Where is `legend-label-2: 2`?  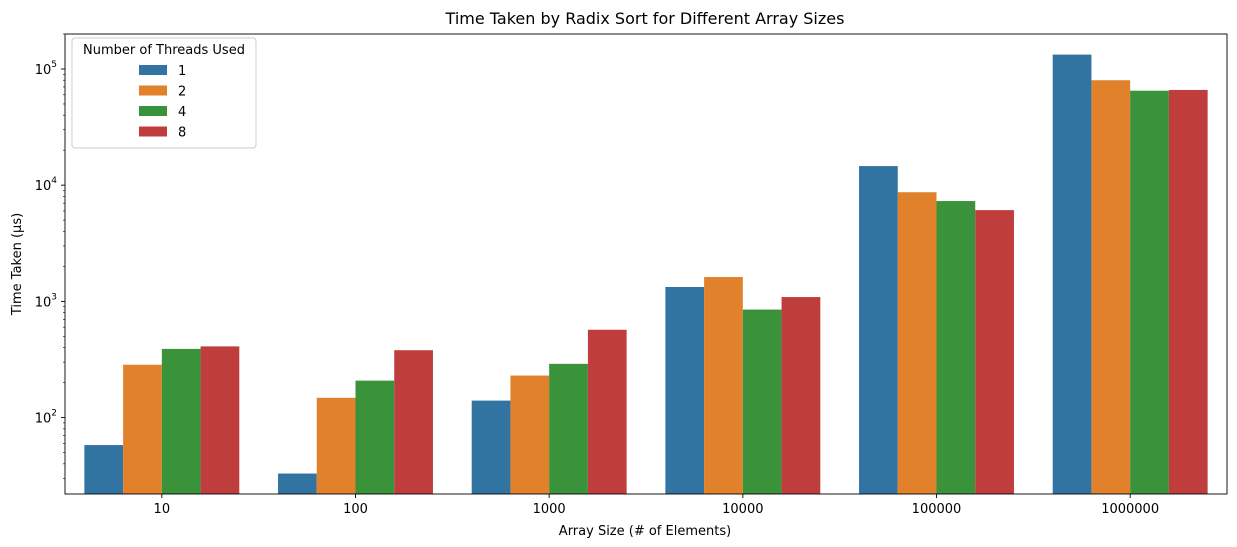 legend-label-2: 2 is located at coordinates (182, 92).